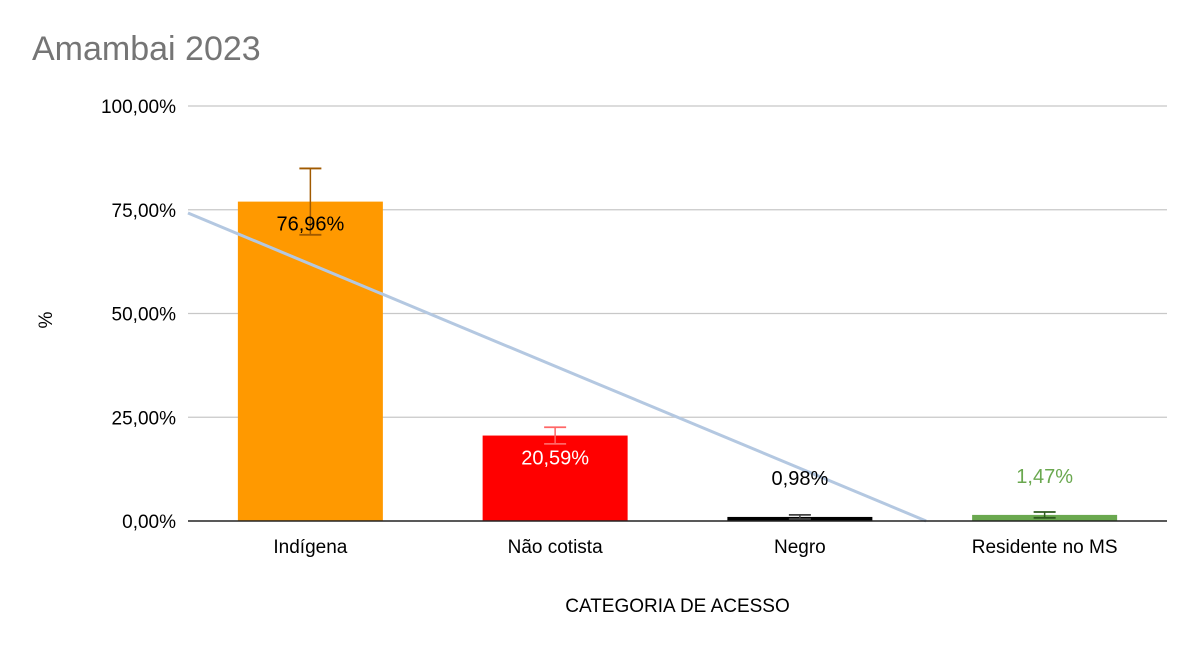 The height and width of the screenshot is (650, 1200). Describe the element at coordinates (800, 479) in the screenshot. I see `data-label: 0,98%` at that location.